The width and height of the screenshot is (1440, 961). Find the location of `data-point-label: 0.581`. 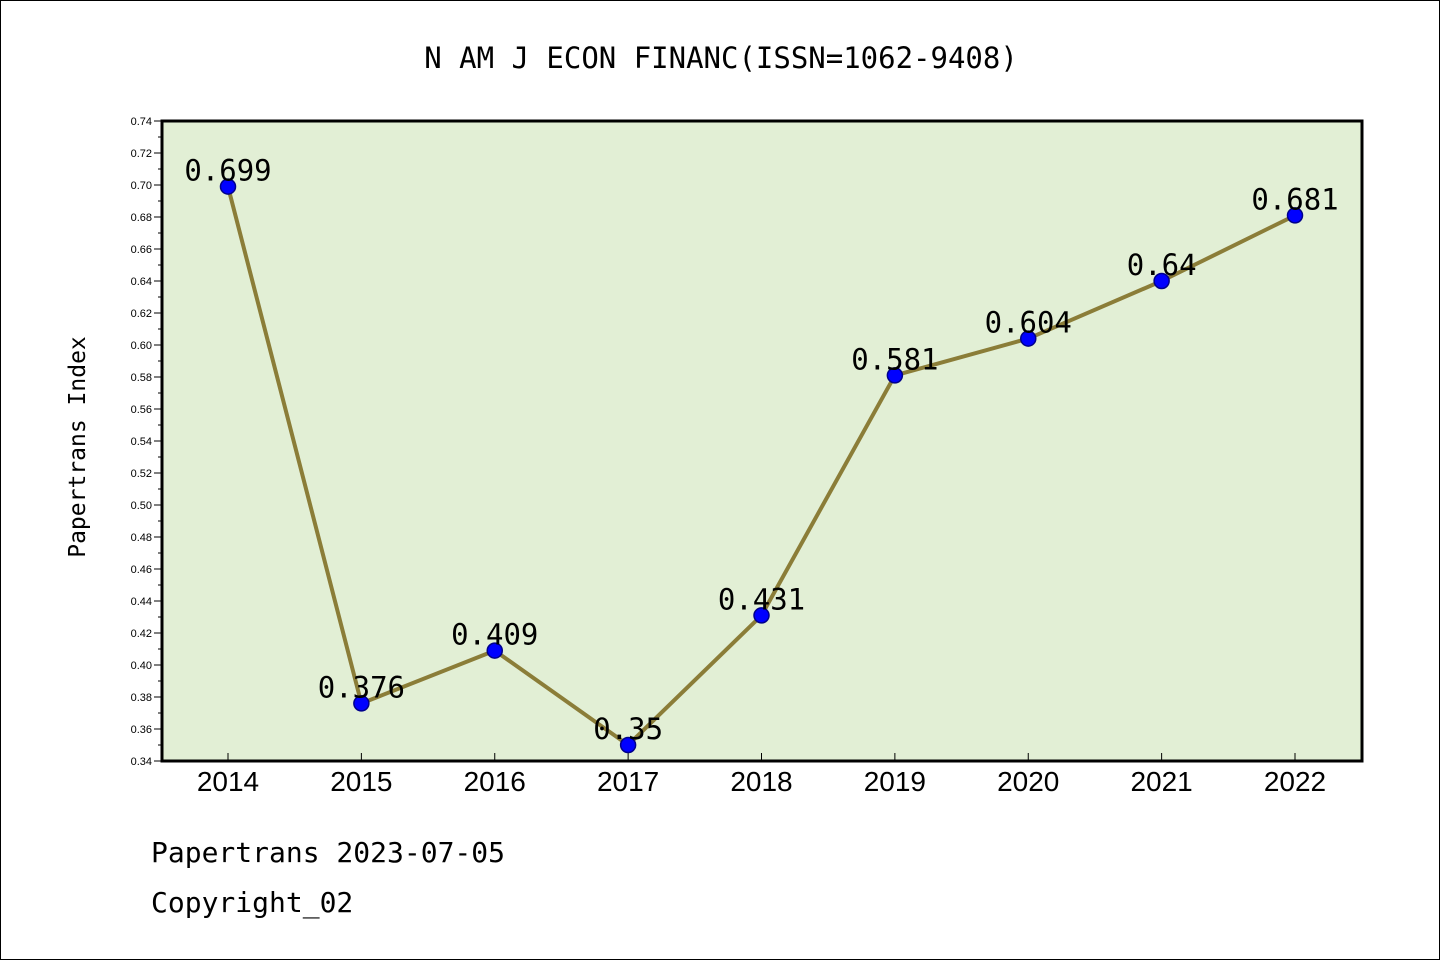

data-point-label: 0.581 is located at coordinates (894, 359).